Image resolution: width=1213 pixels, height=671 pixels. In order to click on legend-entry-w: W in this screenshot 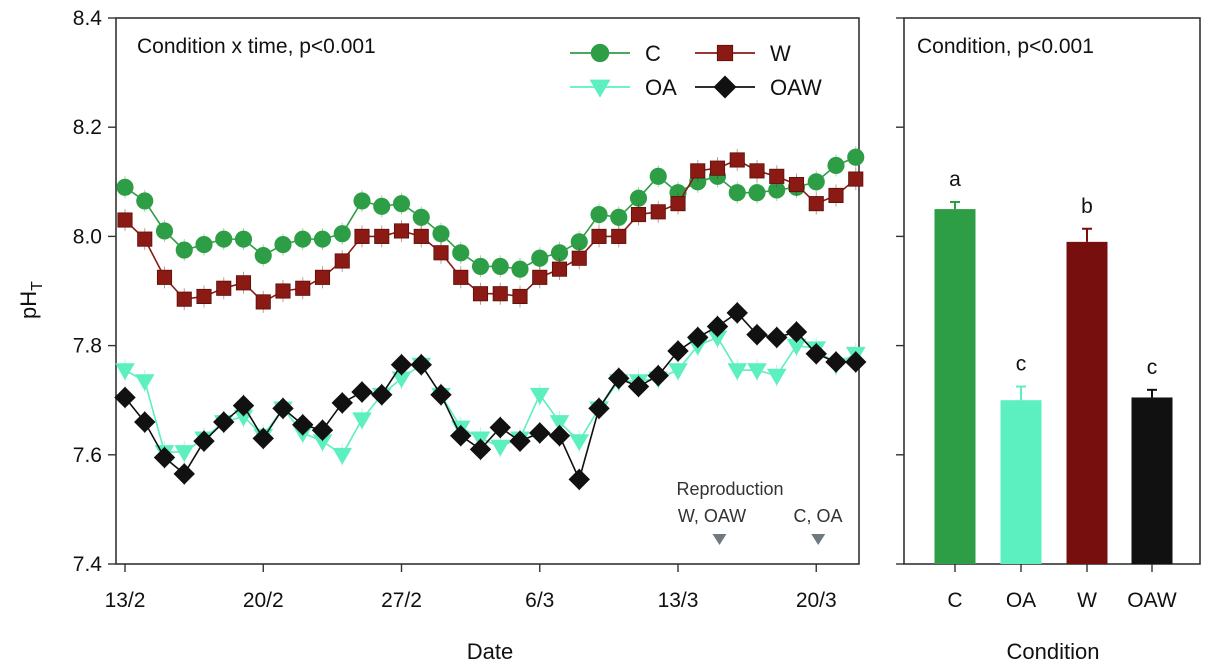, I will do `click(743, 53)`.